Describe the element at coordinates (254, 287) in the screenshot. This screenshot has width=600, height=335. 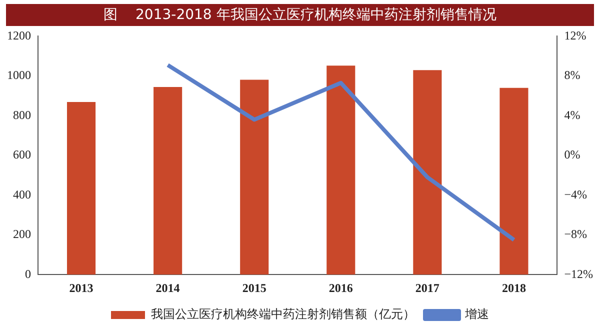
I see `x-tick-label: 2015` at that location.